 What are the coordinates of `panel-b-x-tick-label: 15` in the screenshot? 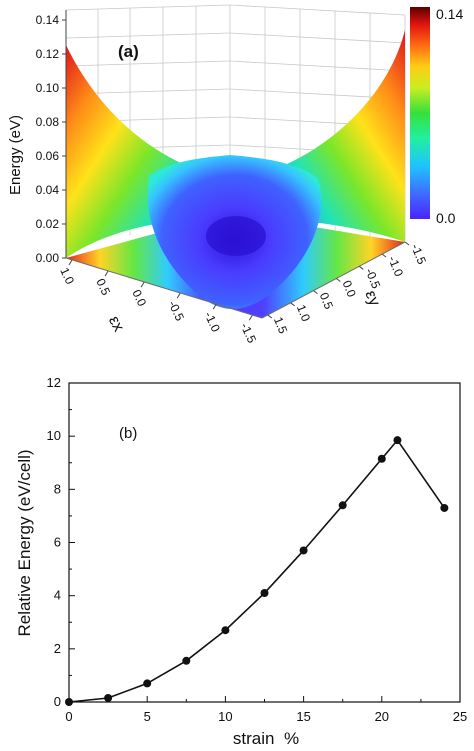 It's located at (303, 716).